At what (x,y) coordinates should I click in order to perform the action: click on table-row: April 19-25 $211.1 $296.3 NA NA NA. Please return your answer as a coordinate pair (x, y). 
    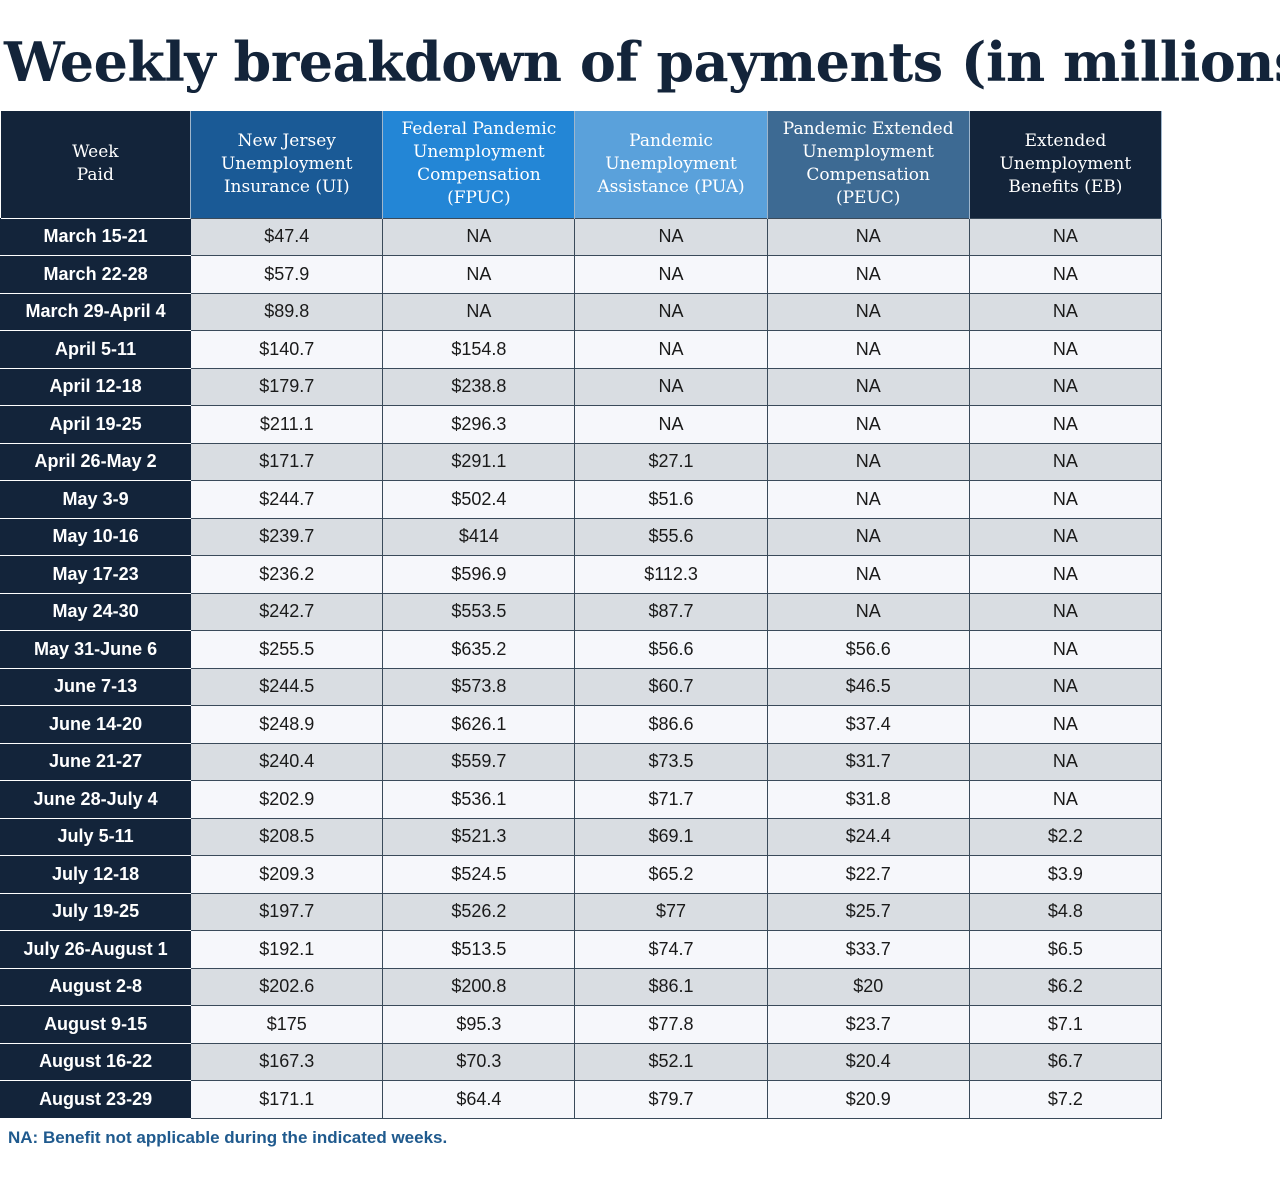
    Looking at the image, I should click on (581, 424).